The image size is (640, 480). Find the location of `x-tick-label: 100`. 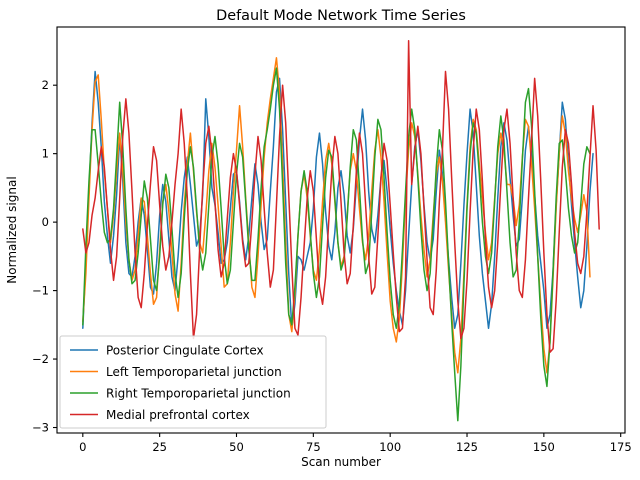

x-tick-label: 100 is located at coordinates (390, 447).